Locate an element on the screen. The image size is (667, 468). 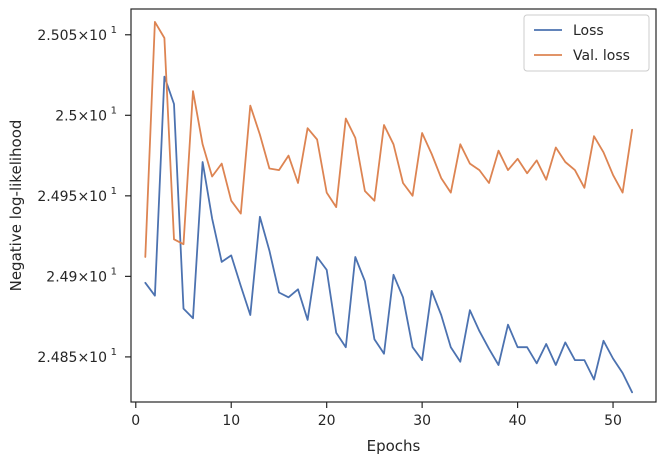
x-tick-label: 0 is located at coordinates (135, 421).